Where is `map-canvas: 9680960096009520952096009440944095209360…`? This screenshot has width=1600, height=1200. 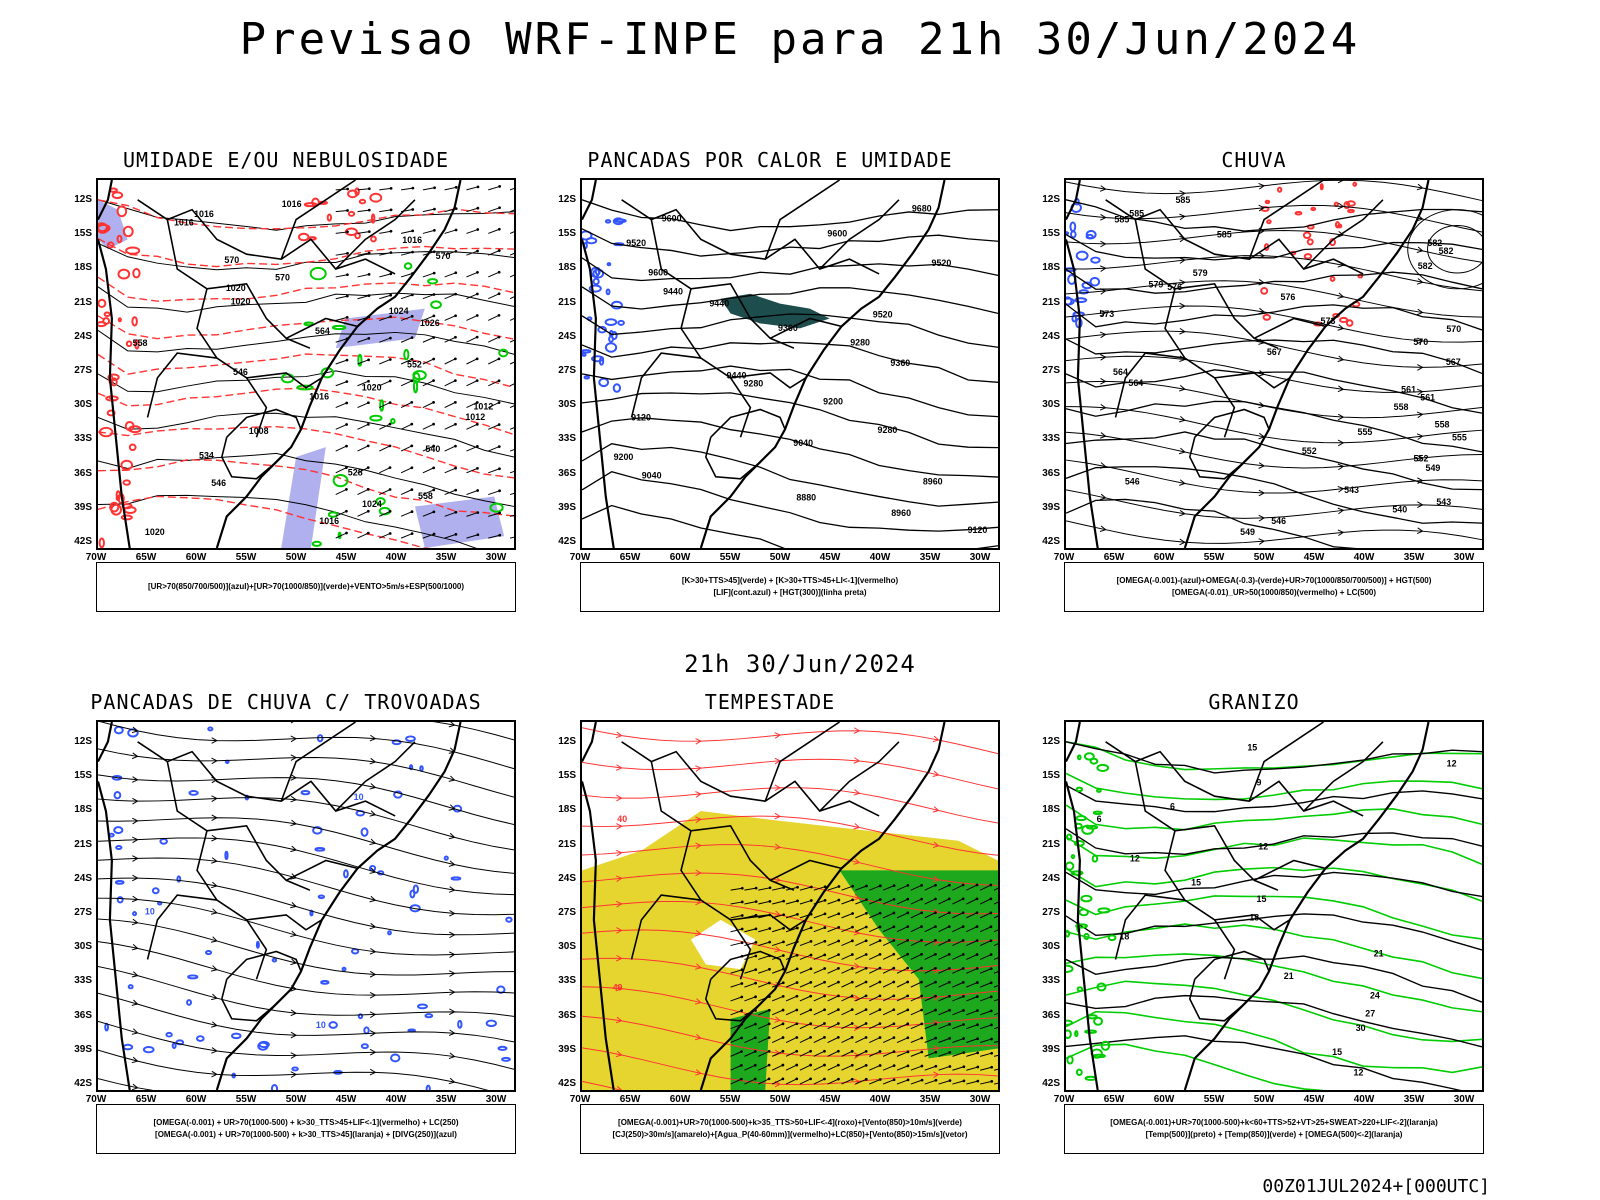 map-canvas: 9680960096009520952096009440944095209360… is located at coordinates (790, 364).